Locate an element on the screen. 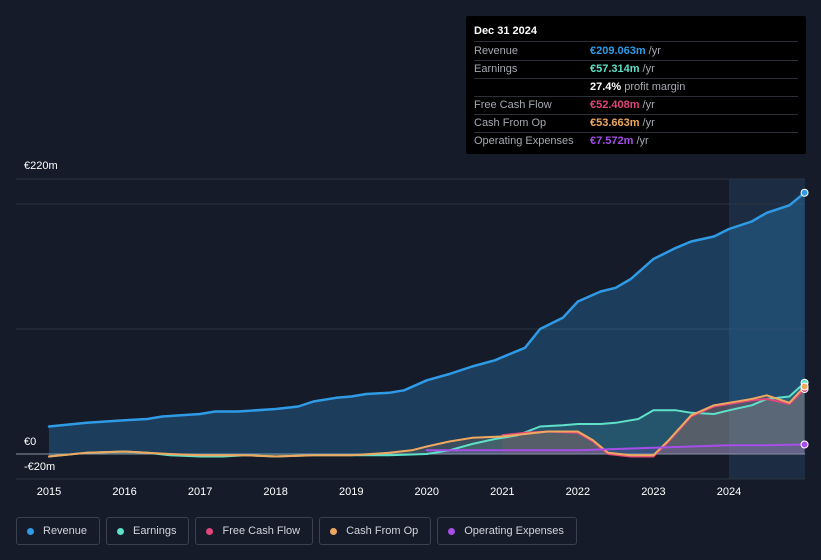 This screenshot has height=560, width=821. end-dot-cash-from-op is located at coordinates (804, 386).